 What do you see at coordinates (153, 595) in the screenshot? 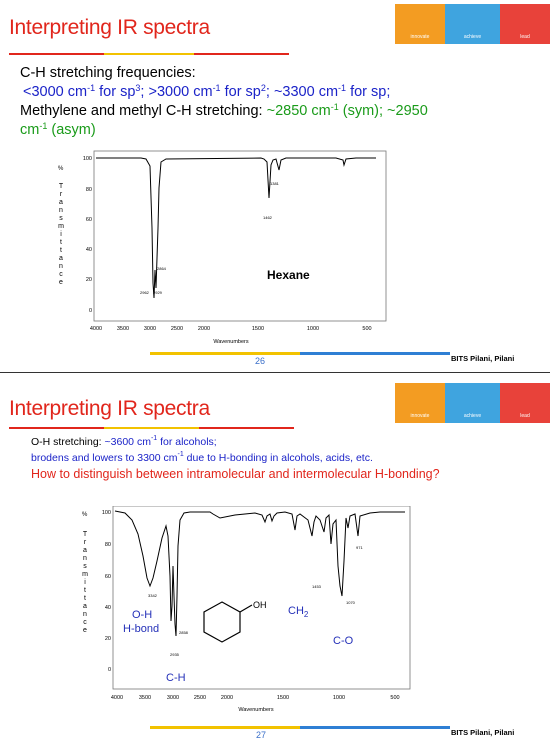
I see `peak-label: 3342` at bounding box center [153, 595].